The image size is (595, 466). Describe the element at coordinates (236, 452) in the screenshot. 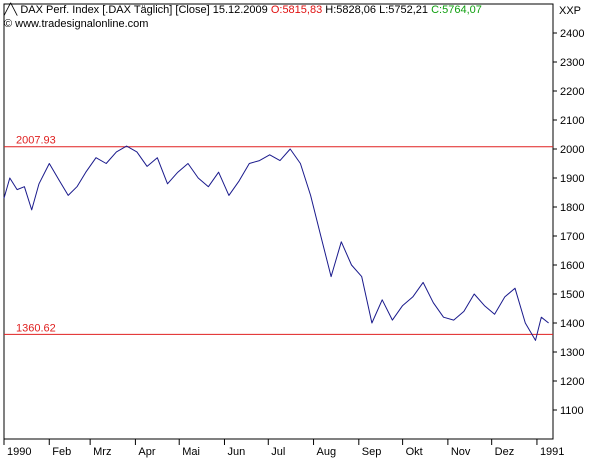

I see `x-tick-label: Jun` at that location.